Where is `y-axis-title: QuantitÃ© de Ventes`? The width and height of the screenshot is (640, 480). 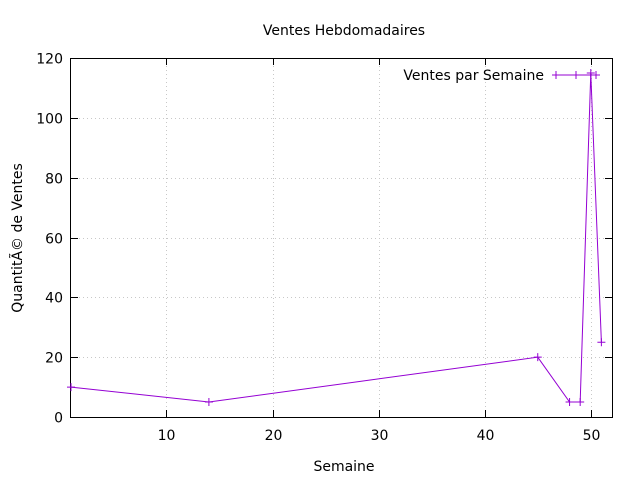 y-axis-title: QuantitÃ© de Ventes is located at coordinates (17, 238).